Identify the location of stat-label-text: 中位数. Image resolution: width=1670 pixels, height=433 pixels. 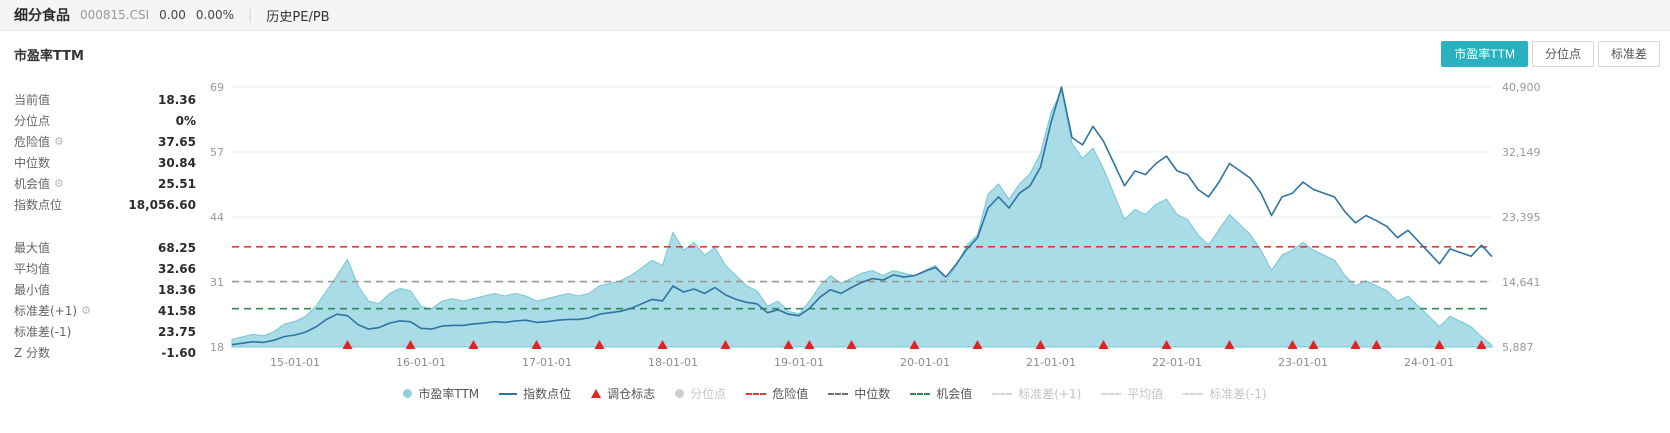
(32, 163).